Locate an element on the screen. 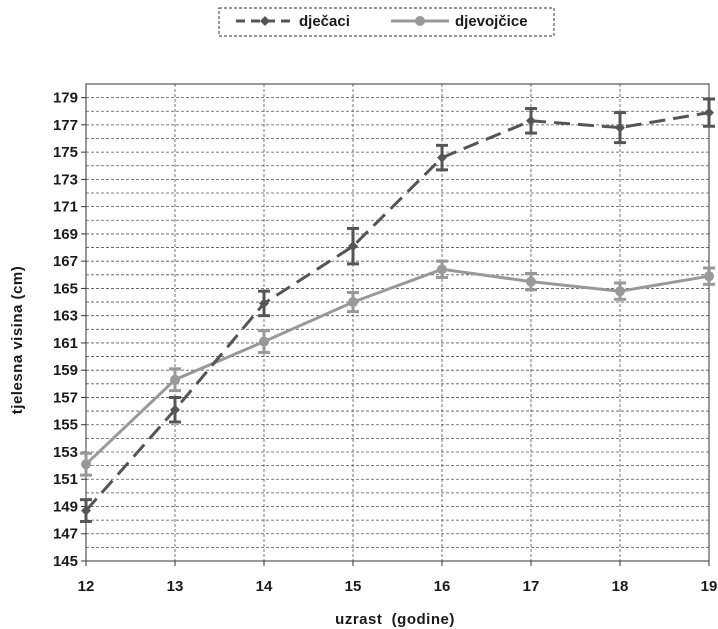 The height and width of the screenshot is (629, 718). x-tick-label: 16 is located at coordinates (442, 586).